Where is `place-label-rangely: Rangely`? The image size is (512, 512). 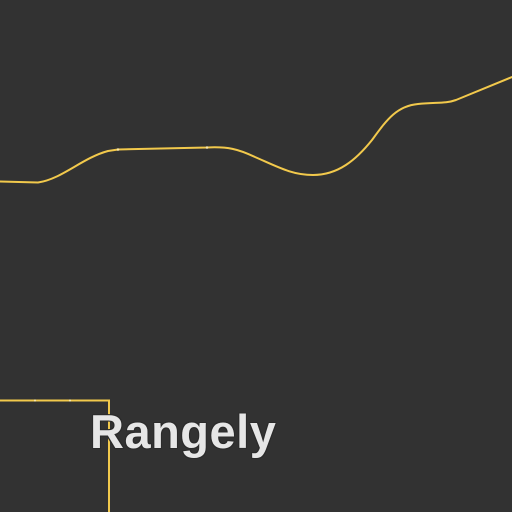 place-label-rangely: Rangely is located at coordinates (183, 431).